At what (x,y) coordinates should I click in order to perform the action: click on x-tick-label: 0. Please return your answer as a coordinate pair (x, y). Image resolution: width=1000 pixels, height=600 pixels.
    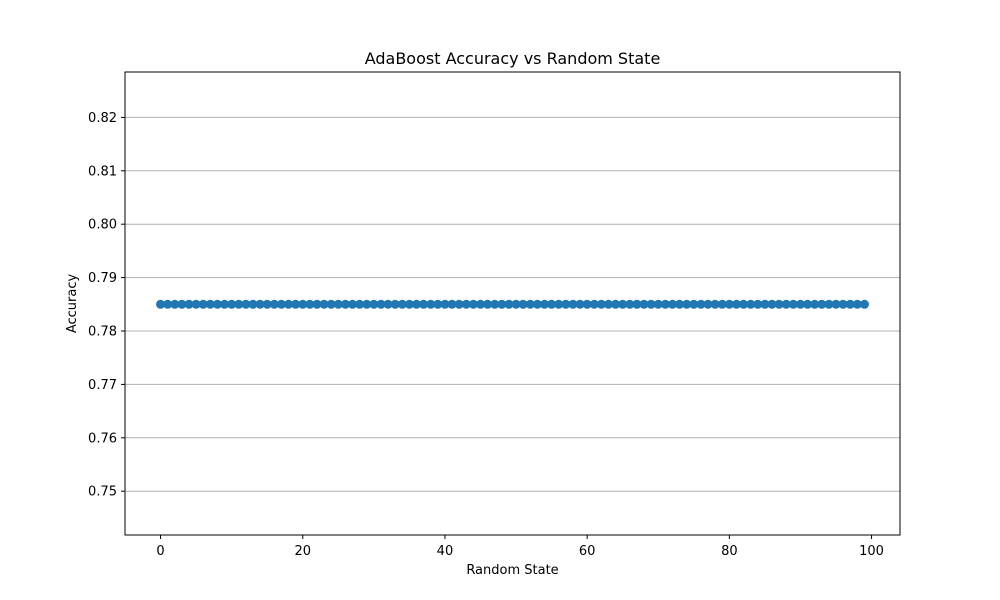
    Looking at the image, I should click on (160, 551).